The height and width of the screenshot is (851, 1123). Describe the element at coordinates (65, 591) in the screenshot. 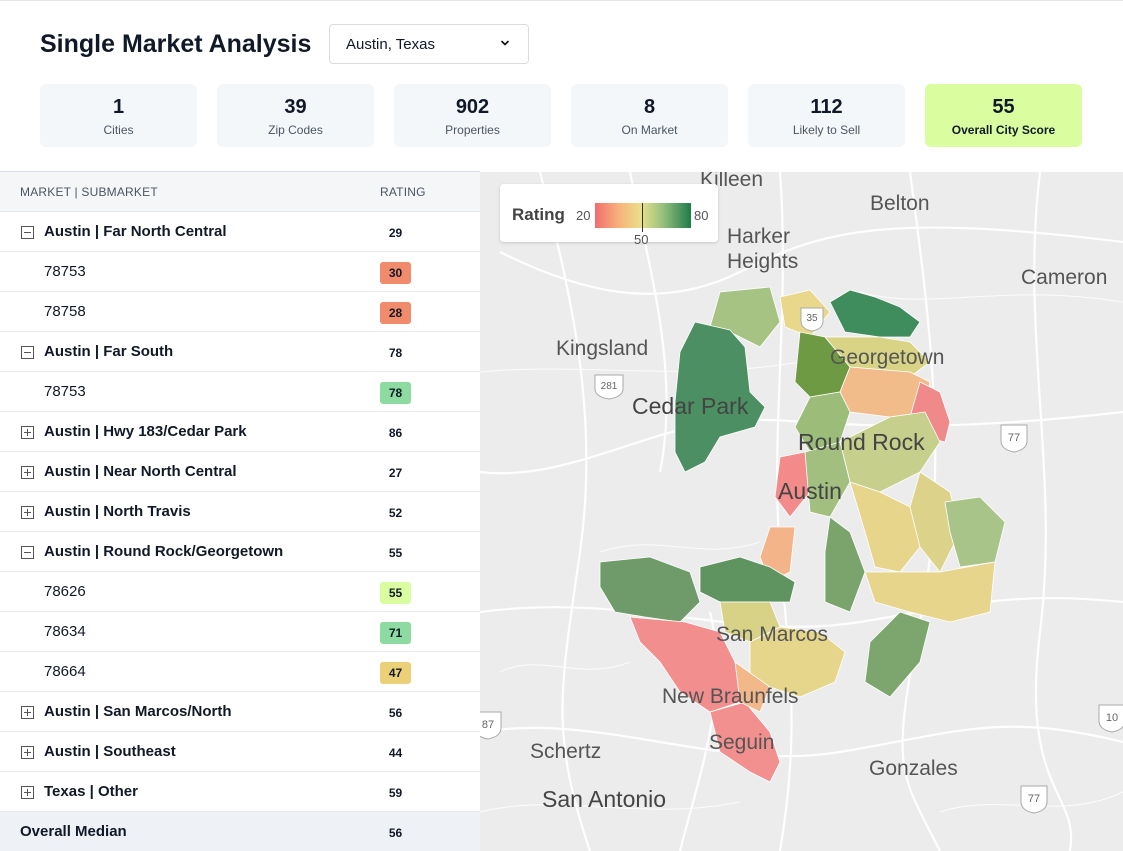

I see `row-label: 78626` at that location.